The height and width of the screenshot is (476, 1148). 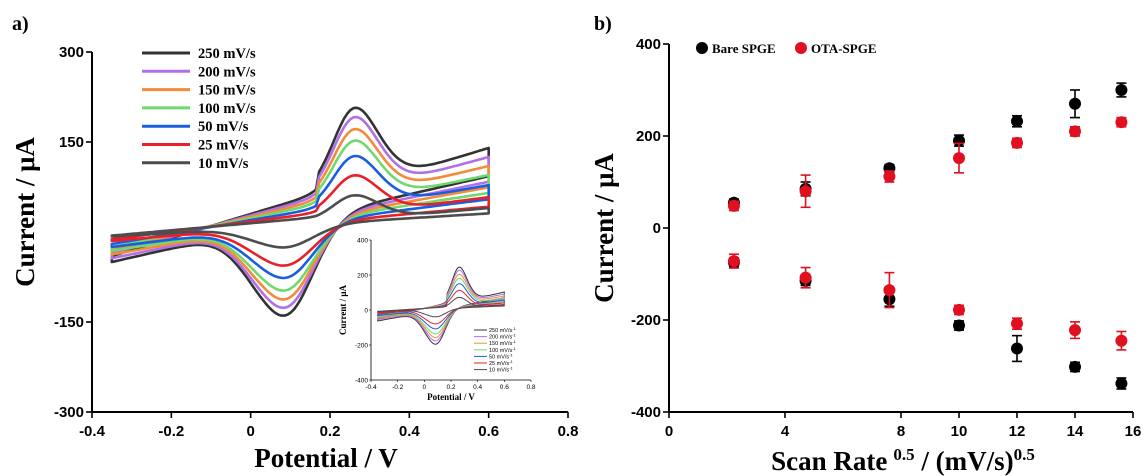 What do you see at coordinates (25, 212) in the screenshot?
I see `panel-a-y-axis-title: Current / μA` at bounding box center [25, 212].